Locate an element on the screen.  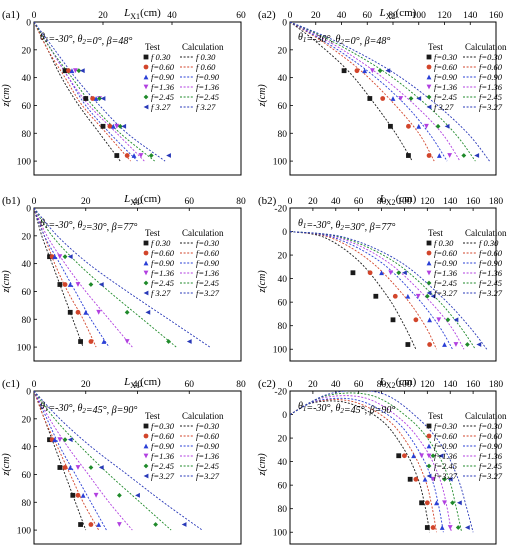
legend-marker-f=1.36 is located at coordinates (146, 273).